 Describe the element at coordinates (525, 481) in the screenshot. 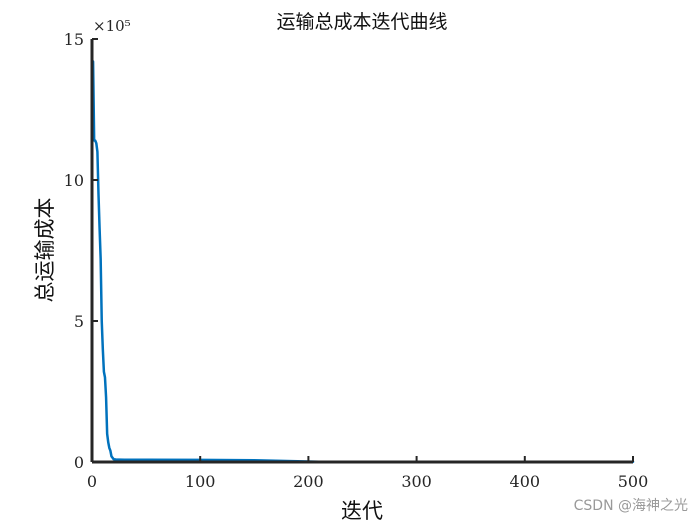

I see `x-tick-label: 400` at that location.